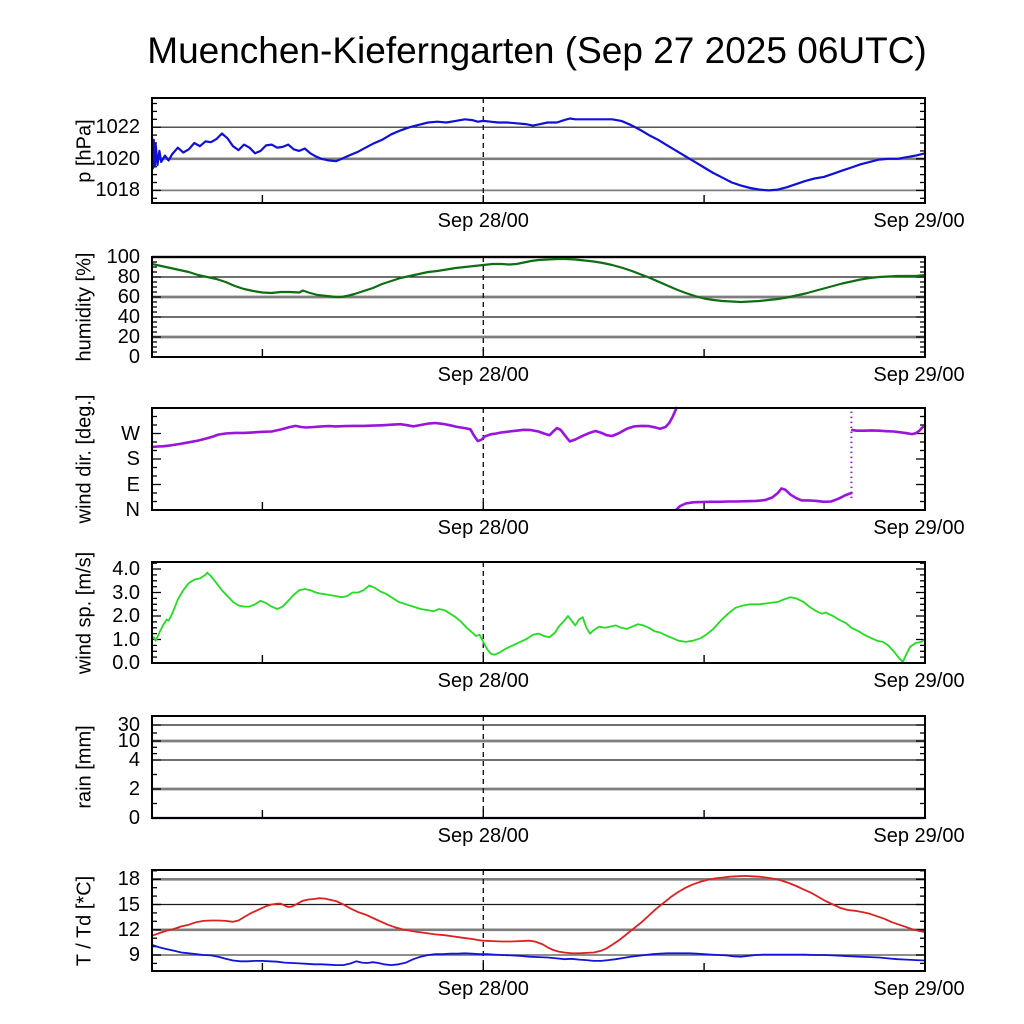 Image resolution: width=1024 pixels, height=1024 pixels. I want to click on pressure-xtick-label: Sep 28/00, so click(483, 221).